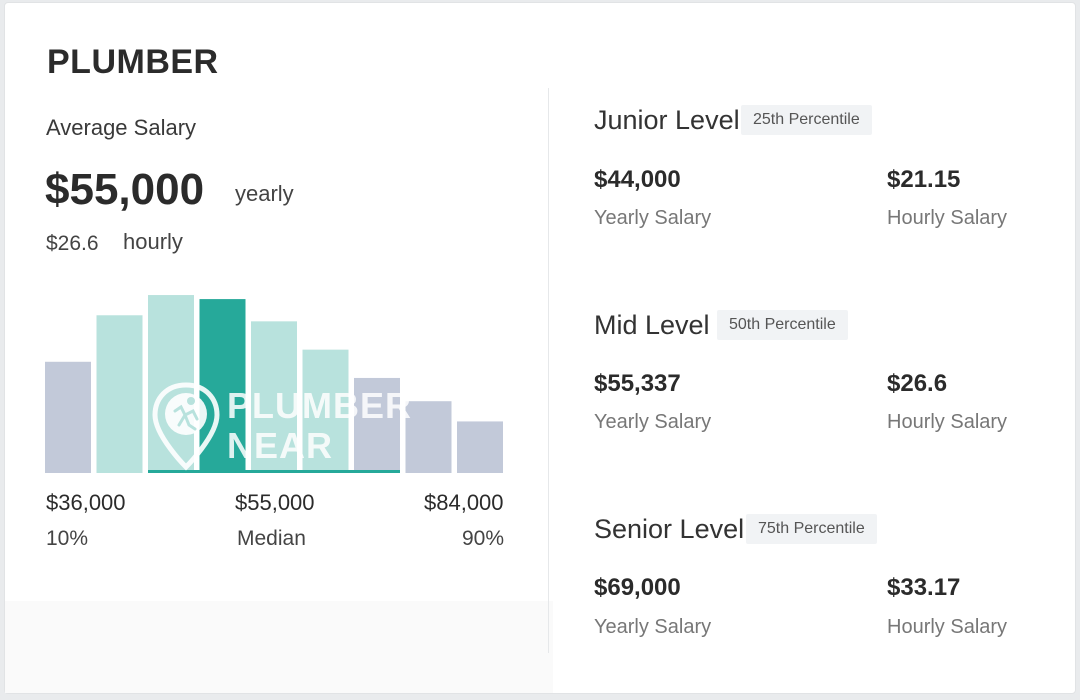 The width and height of the screenshot is (1080, 700). Describe the element at coordinates (653, 218) in the screenshot. I see `junior-yearly-label: Yearly Salary` at that location.